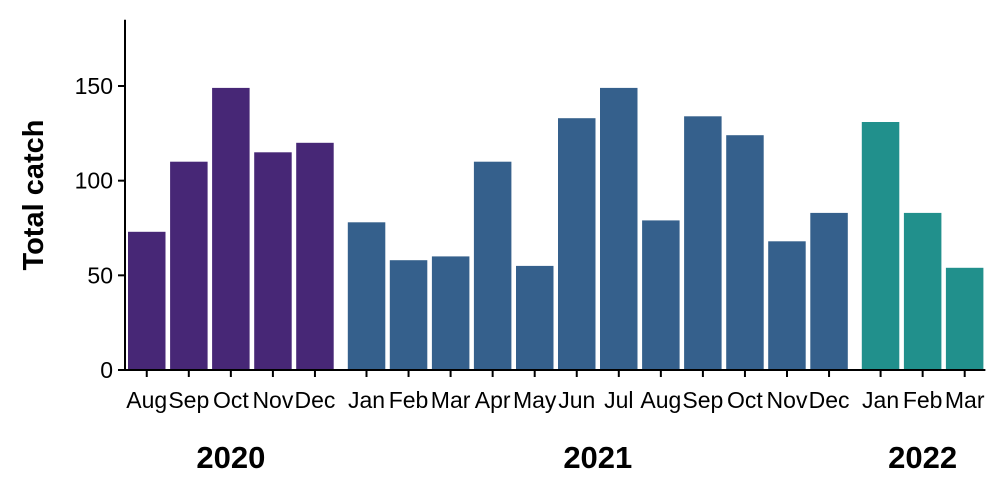 The width and height of the screenshot is (1000, 500). Describe the element at coordinates (231, 229) in the screenshot. I see `bar-2020-oct` at that location.